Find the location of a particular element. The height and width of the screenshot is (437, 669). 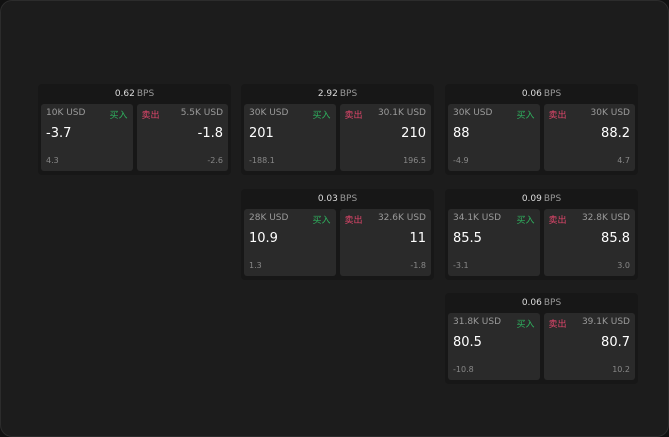

sell-cell: 卖出 5.5K USD -1.8 -2.6 is located at coordinates (182, 137).